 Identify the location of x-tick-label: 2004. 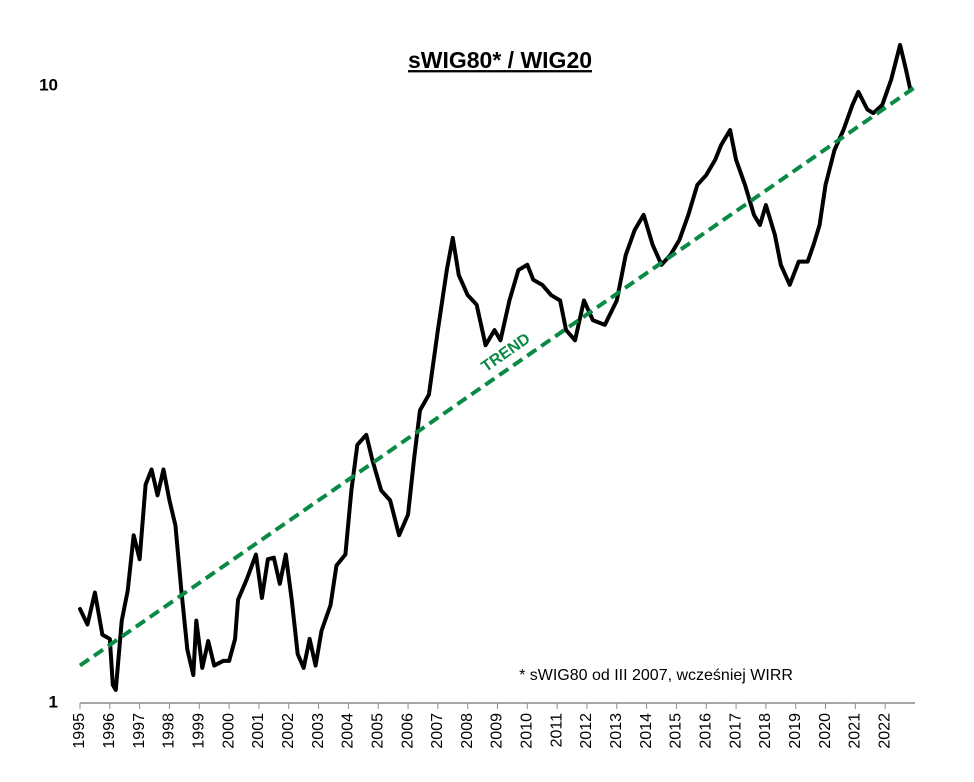
(348, 731).